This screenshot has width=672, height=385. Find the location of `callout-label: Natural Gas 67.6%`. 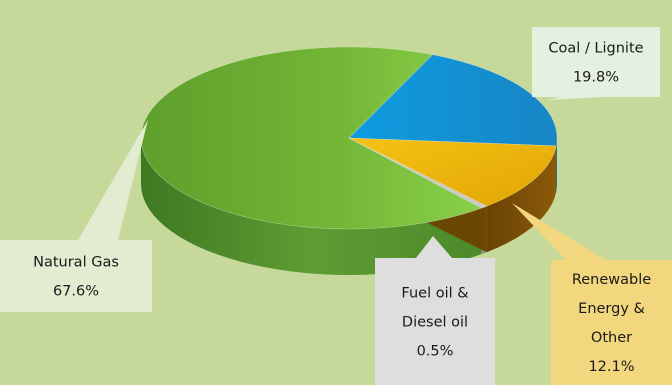

callout-label: Natural Gas 67.6% is located at coordinates (76, 216).